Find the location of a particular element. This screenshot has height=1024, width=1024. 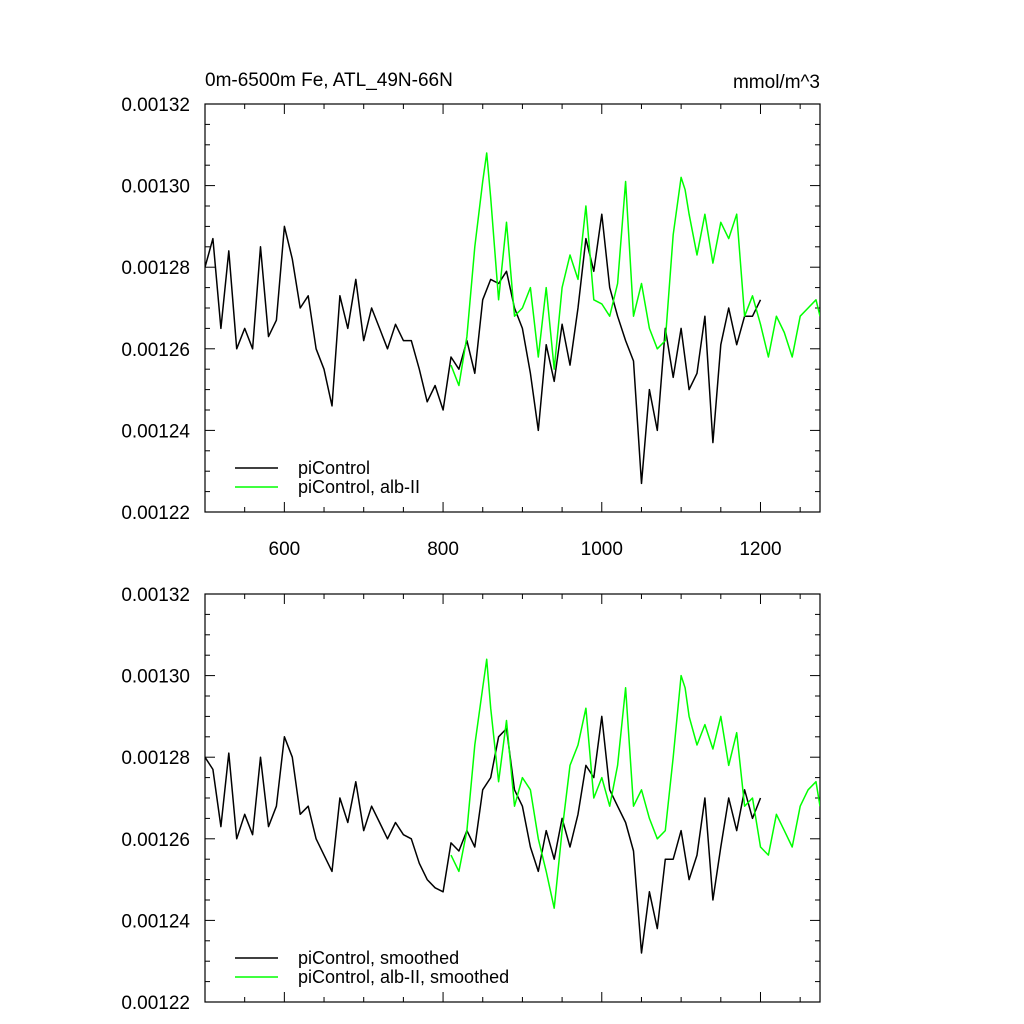

legend-label-0: piControl, smoothed is located at coordinates (378, 958).